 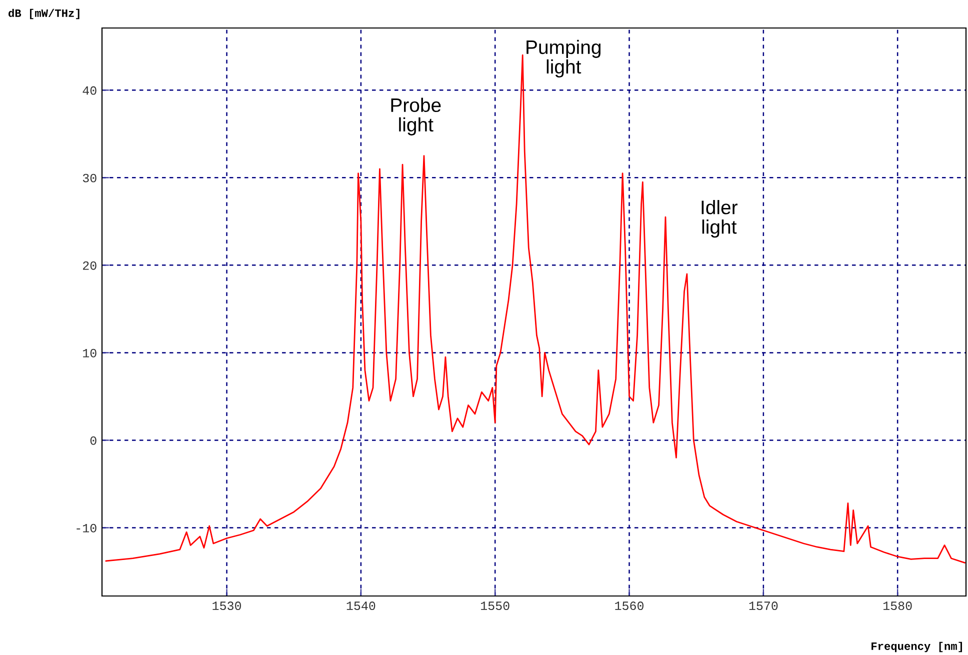 What do you see at coordinates (720, 219) in the screenshot?
I see `annotation: Idler light` at bounding box center [720, 219].